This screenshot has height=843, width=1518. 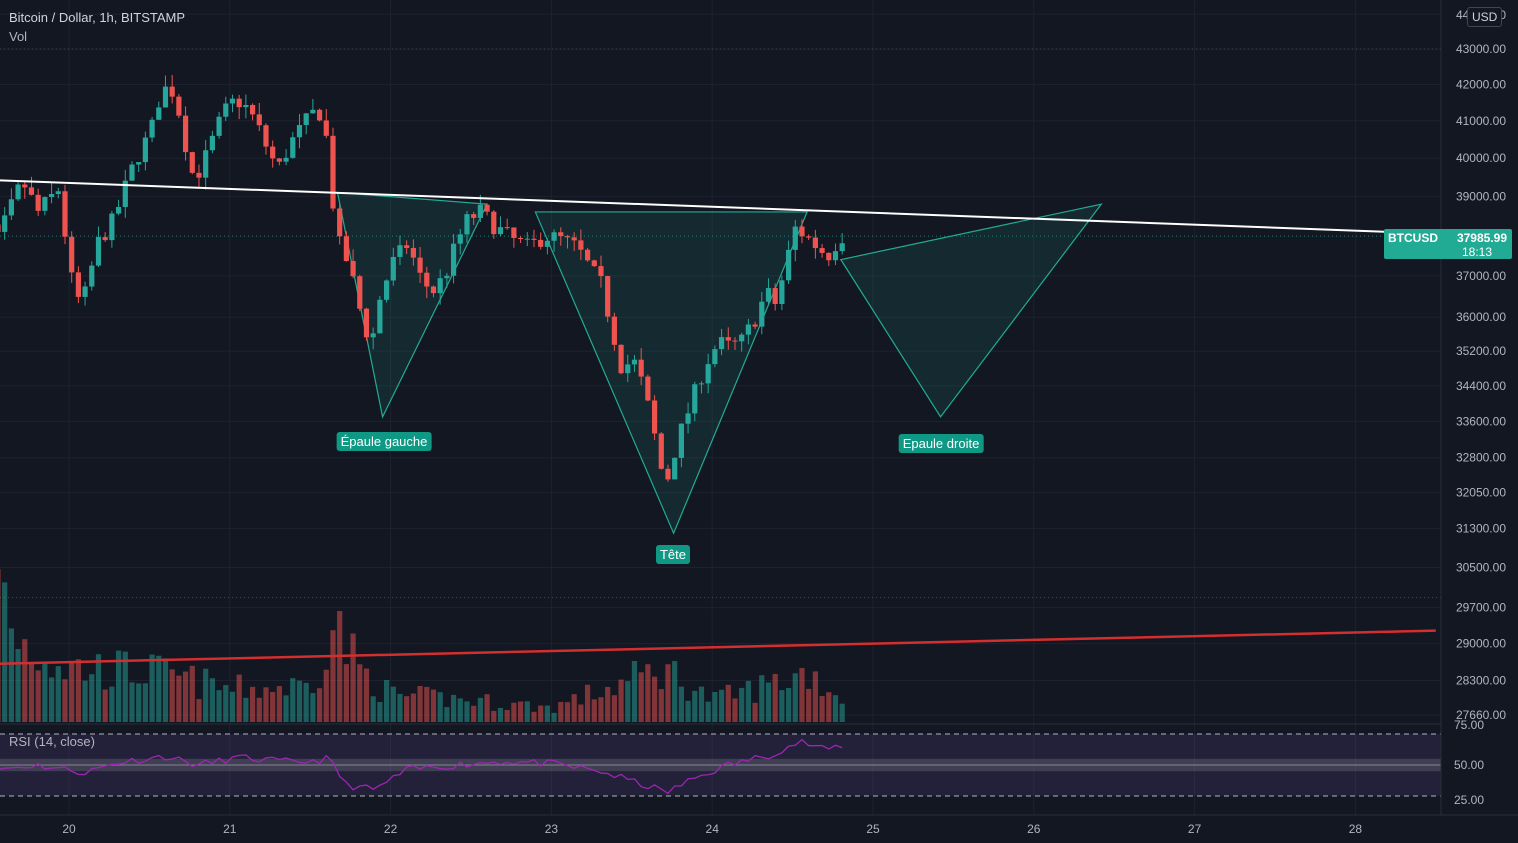 I want to click on right-shoulder-label: Epaule droite, so click(x=941, y=443).